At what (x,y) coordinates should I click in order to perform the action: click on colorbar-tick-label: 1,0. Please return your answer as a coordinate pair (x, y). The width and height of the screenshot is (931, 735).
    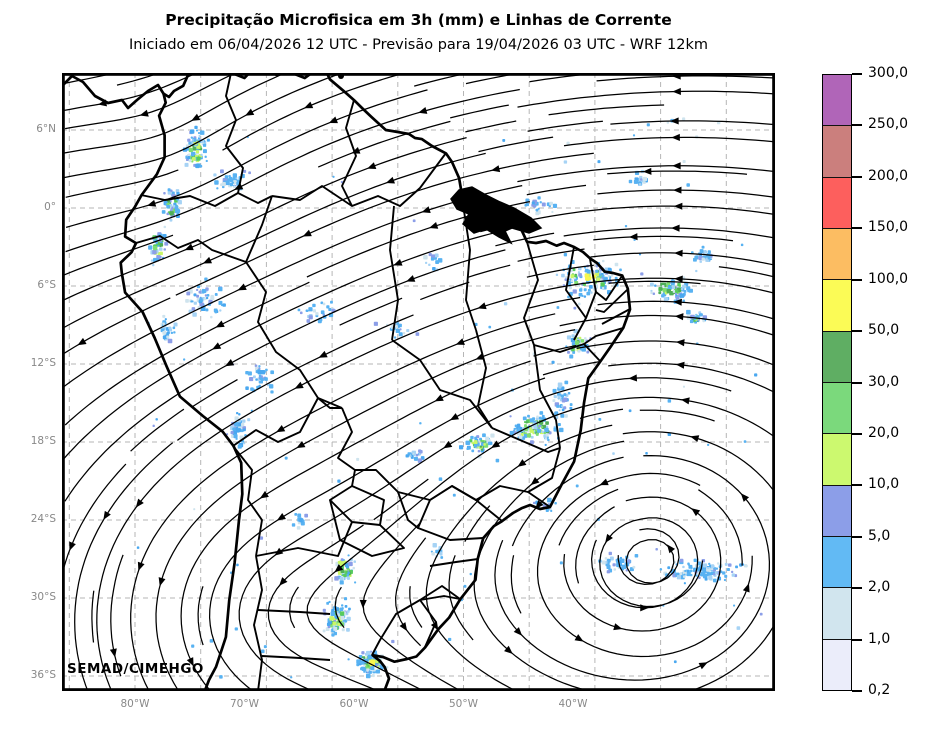
    Looking at the image, I should click on (879, 638).